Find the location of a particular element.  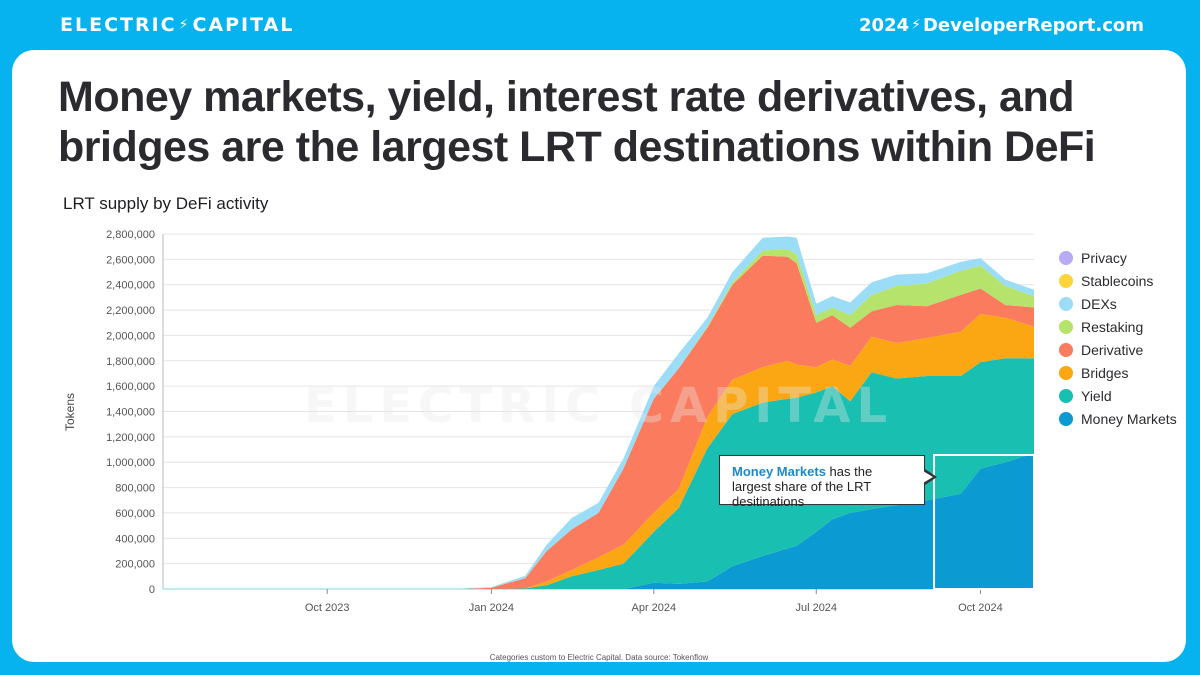

area-money-markets is located at coordinates (598, 521).